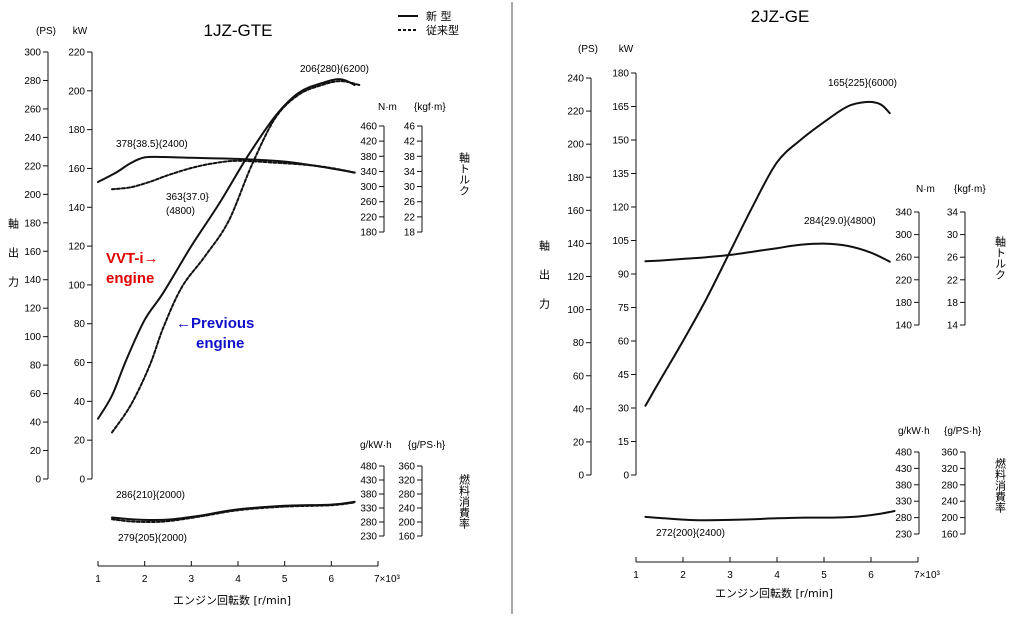  What do you see at coordinates (368, 233) in the screenshot?
I see `nm-tick-label: 180` at bounding box center [368, 233].